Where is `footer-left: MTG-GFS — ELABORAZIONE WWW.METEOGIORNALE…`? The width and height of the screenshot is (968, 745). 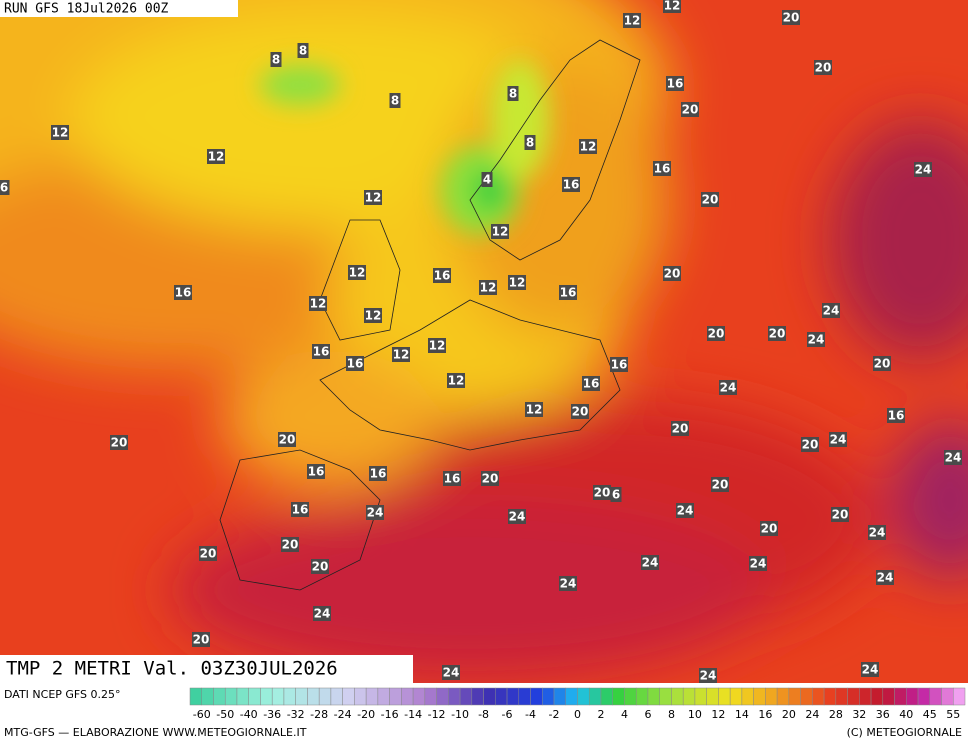
footer-left: MTG-GFS — ELABORAZIONE WWW.METEOGIORNALE… is located at coordinates (155, 732).